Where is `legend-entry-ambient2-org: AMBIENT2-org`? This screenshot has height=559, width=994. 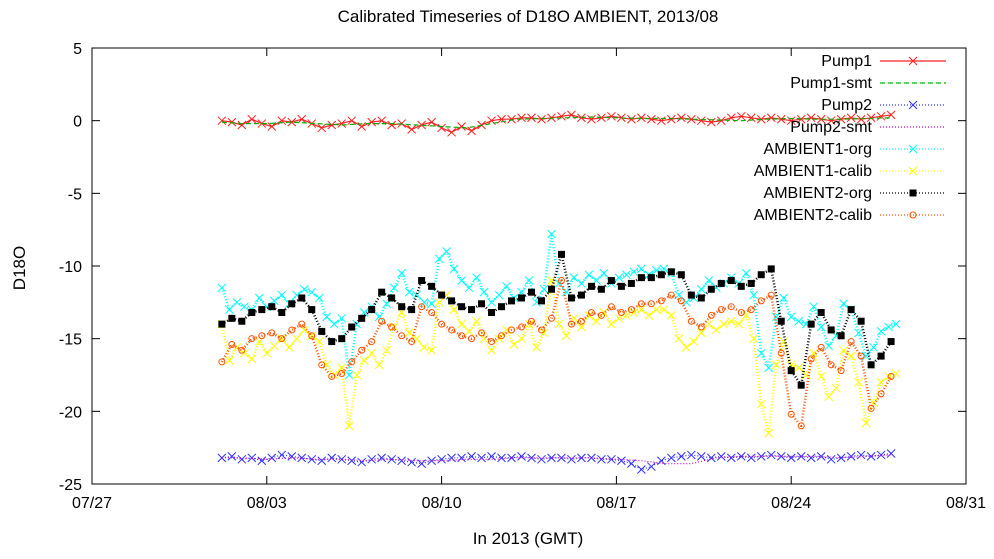
legend-entry-ambient2-org: AMBIENT2-org is located at coordinates (855, 193).